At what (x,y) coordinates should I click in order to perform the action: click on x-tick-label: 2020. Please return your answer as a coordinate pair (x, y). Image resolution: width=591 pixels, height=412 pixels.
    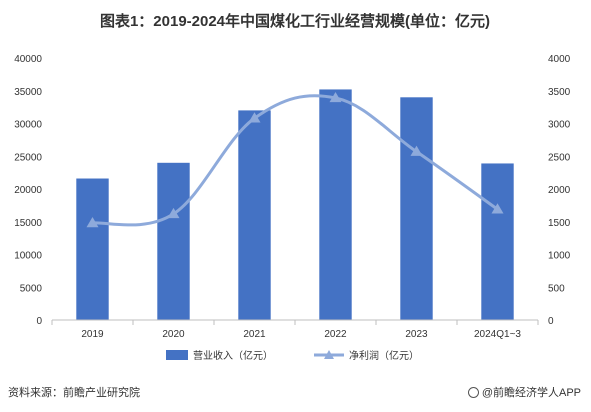
    Looking at the image, I should click on (173, 334).